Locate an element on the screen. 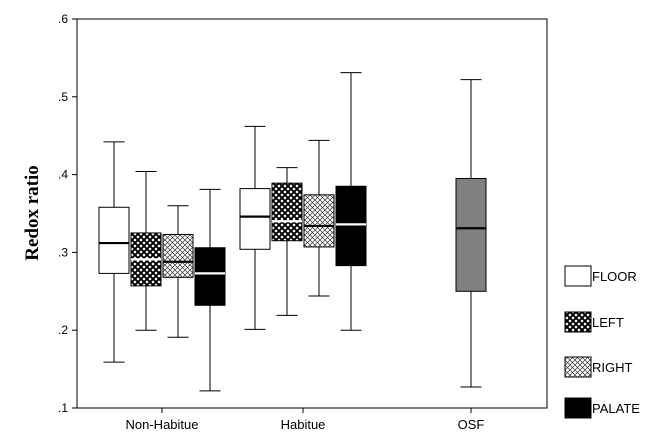 The height and width of the screenshot is (440, 653). legend-label: LEFT is located at coordinates (608, 322).